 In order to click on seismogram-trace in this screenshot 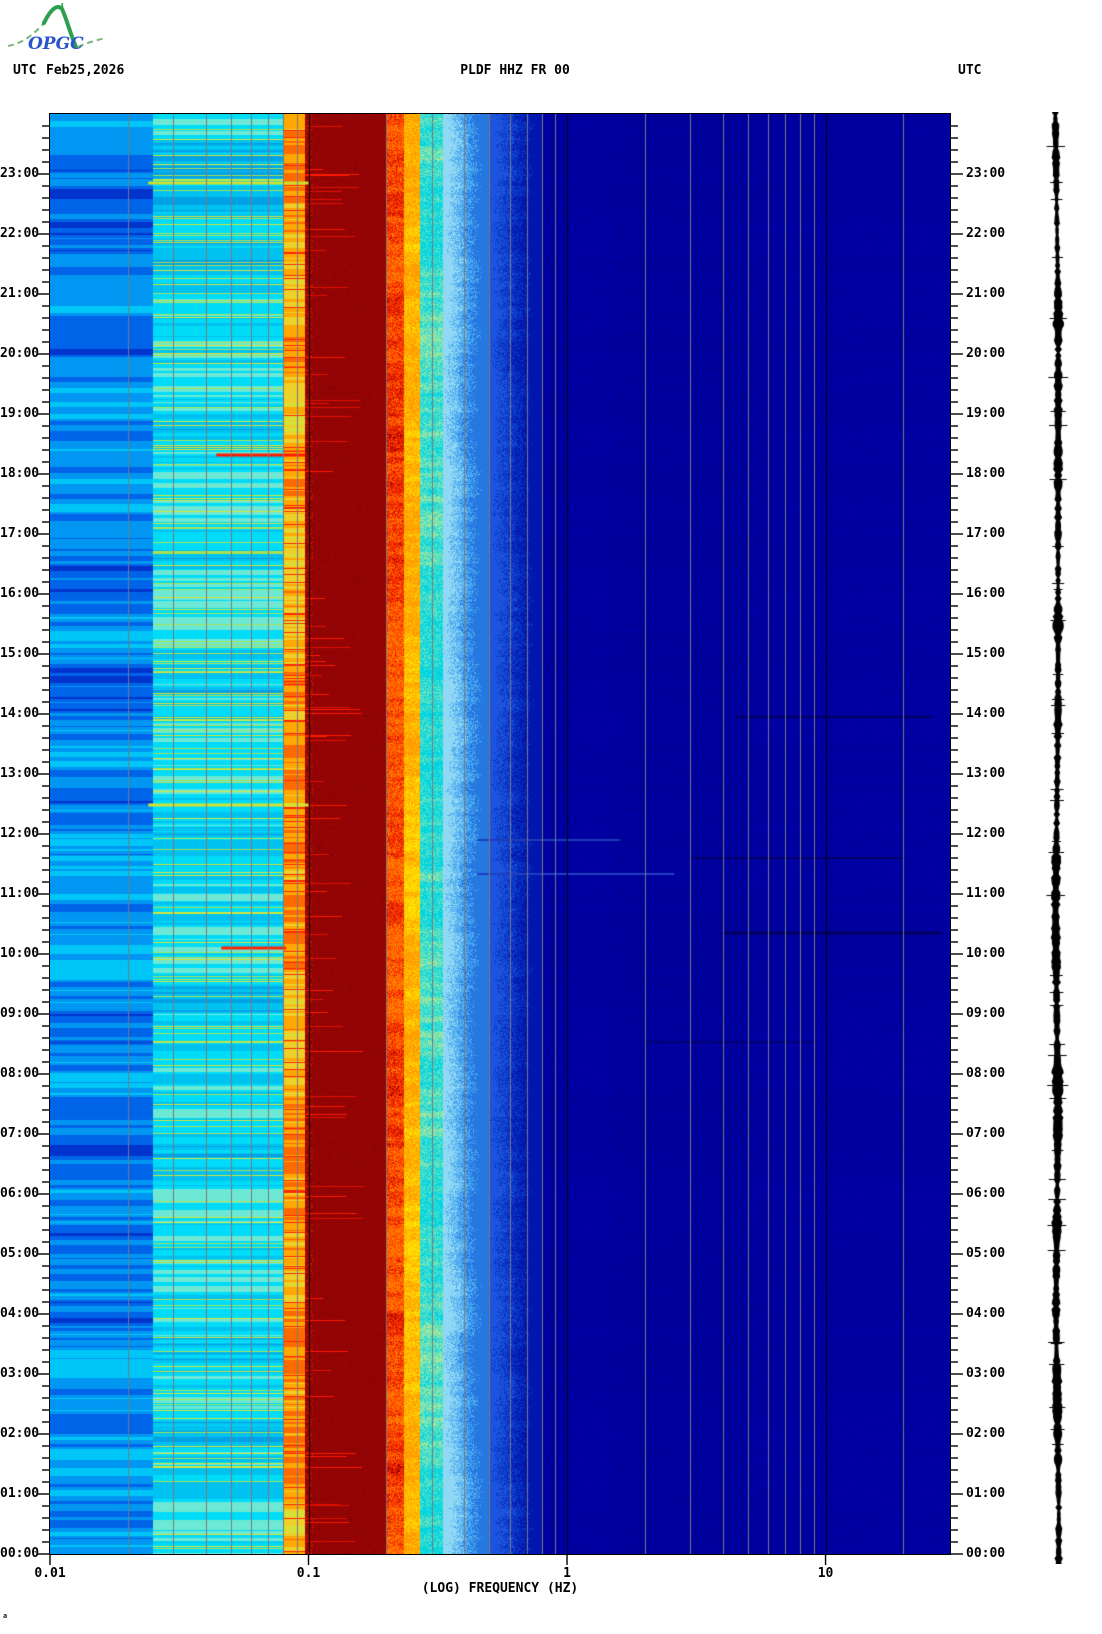, I will do `click(1056, 838)`.